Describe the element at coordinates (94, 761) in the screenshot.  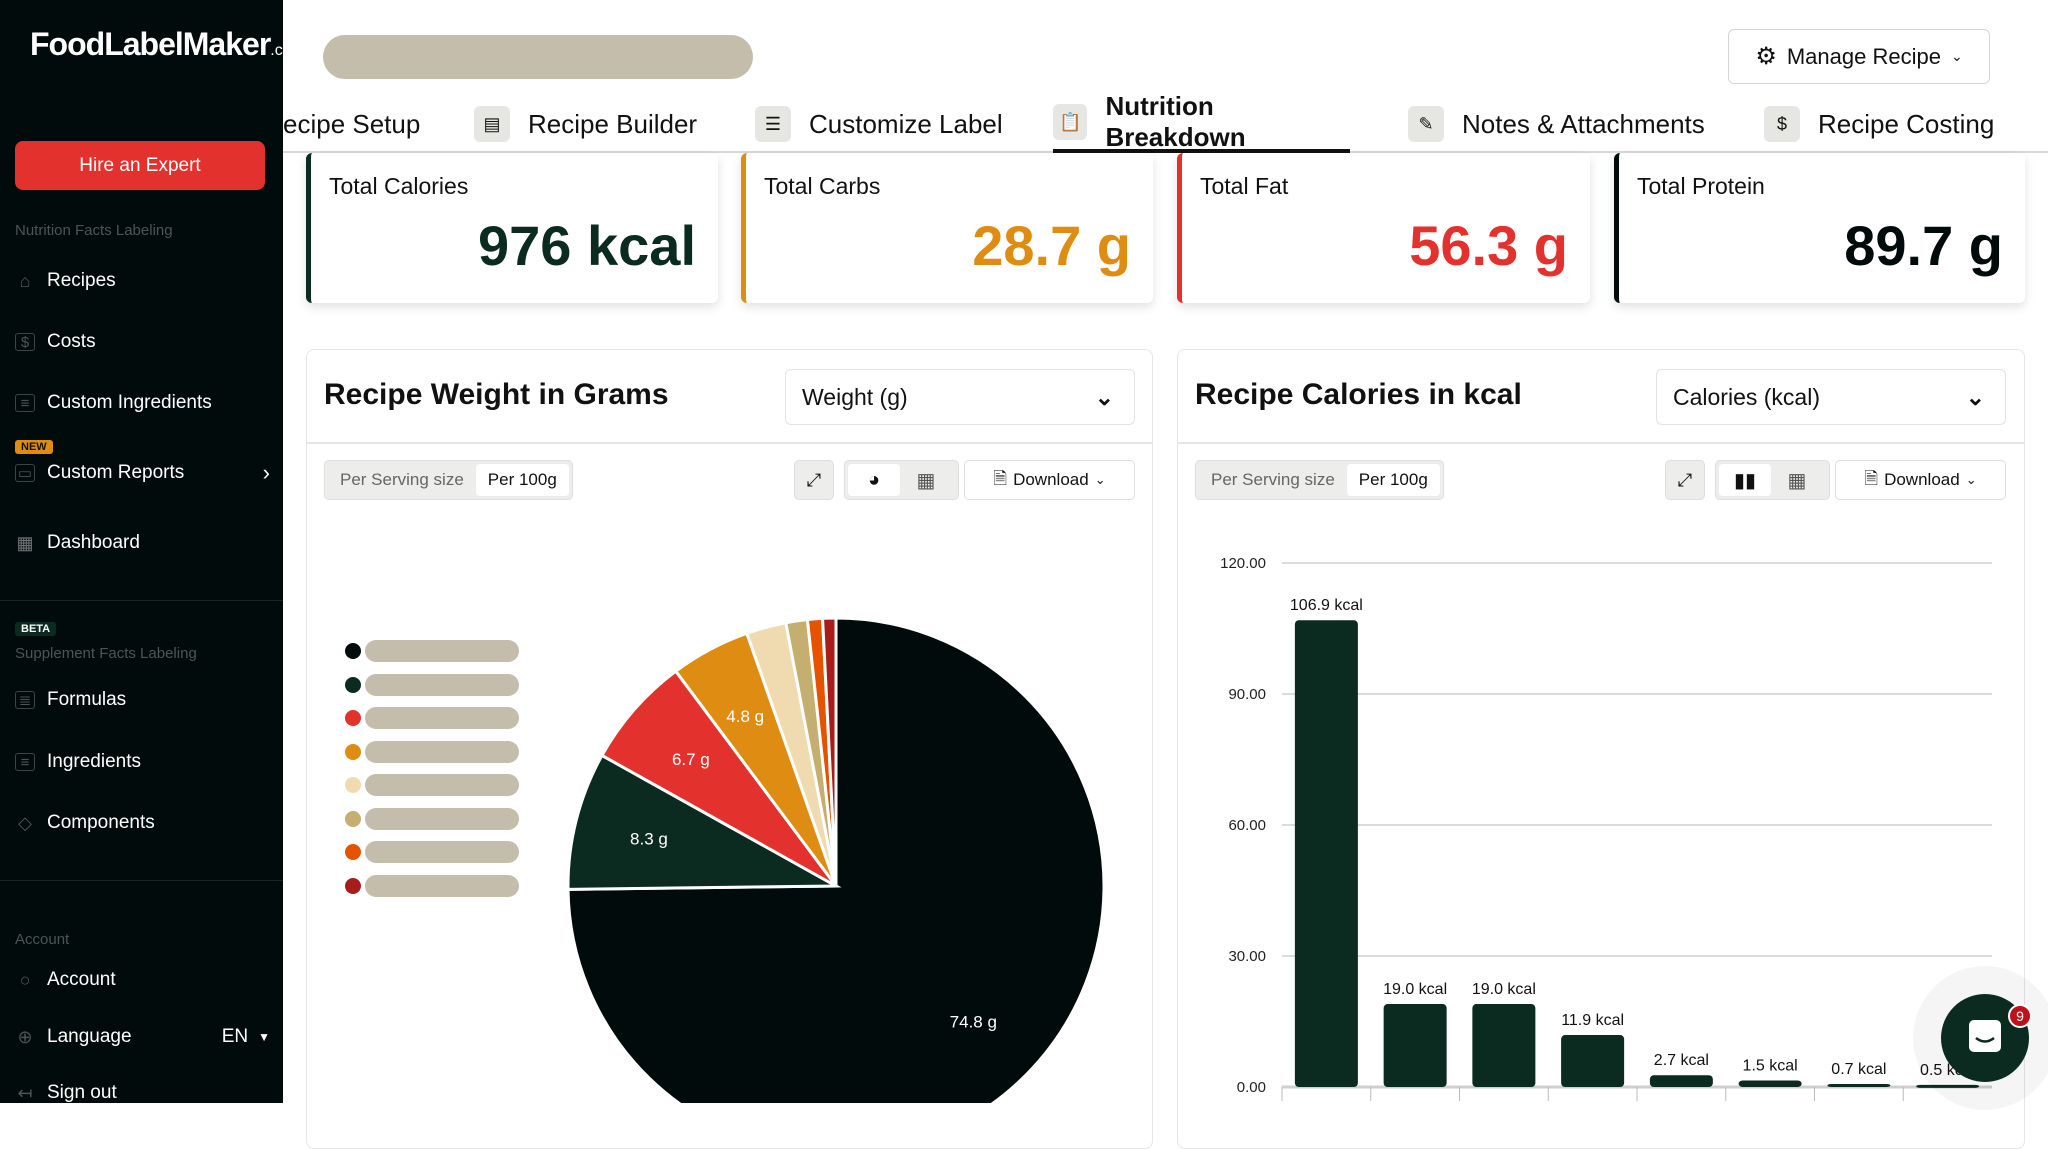
I see `sidebar-item-label: Ingredients` at that location.